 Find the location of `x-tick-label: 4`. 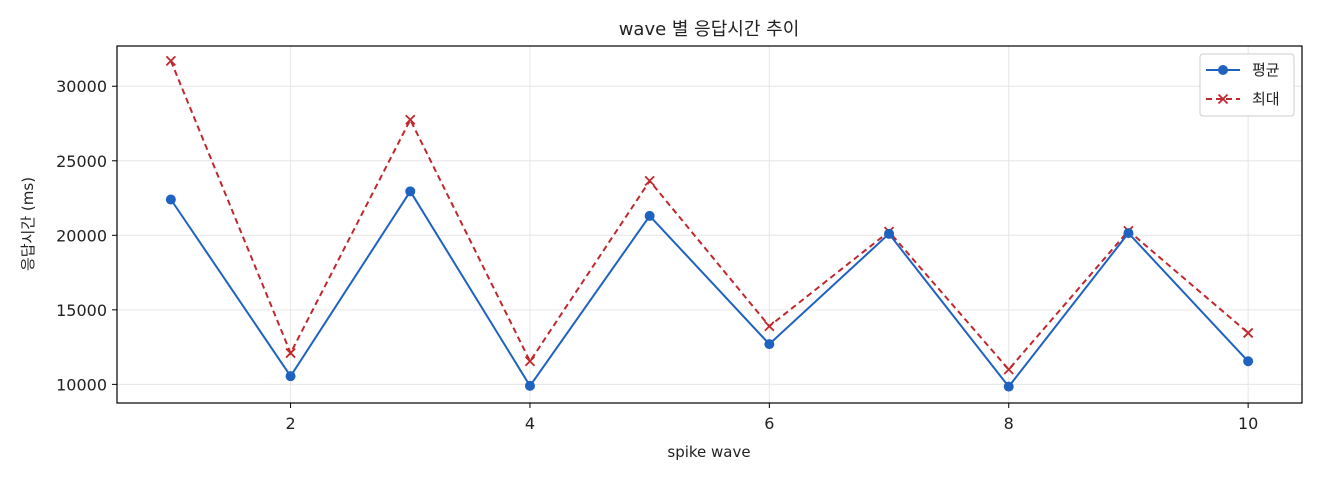

x-tick-label: 4 is located at coordinates (530, 423).